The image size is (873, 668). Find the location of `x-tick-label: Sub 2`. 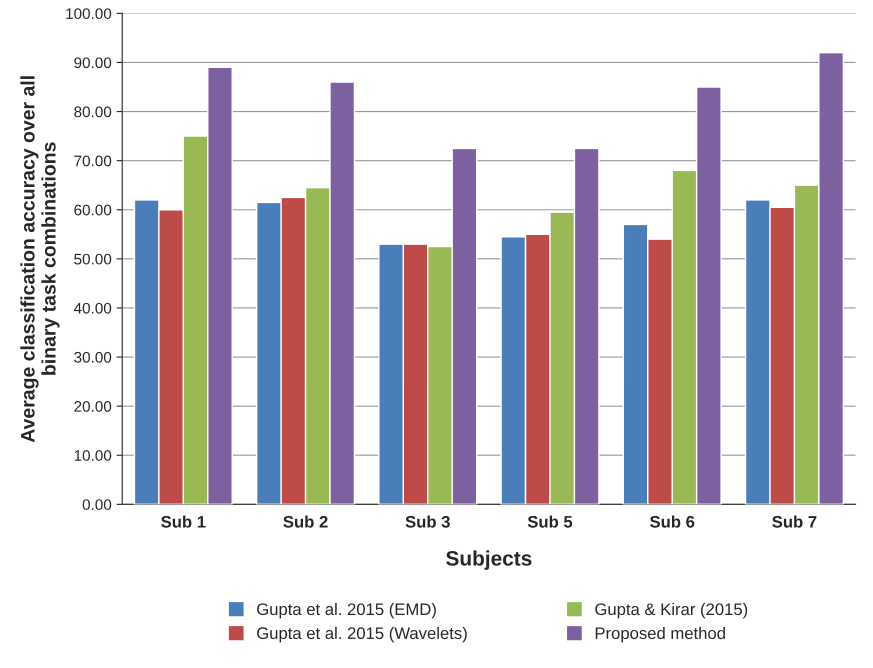

x-tick-label: Sub 2 is located at coordinates (305, 521).